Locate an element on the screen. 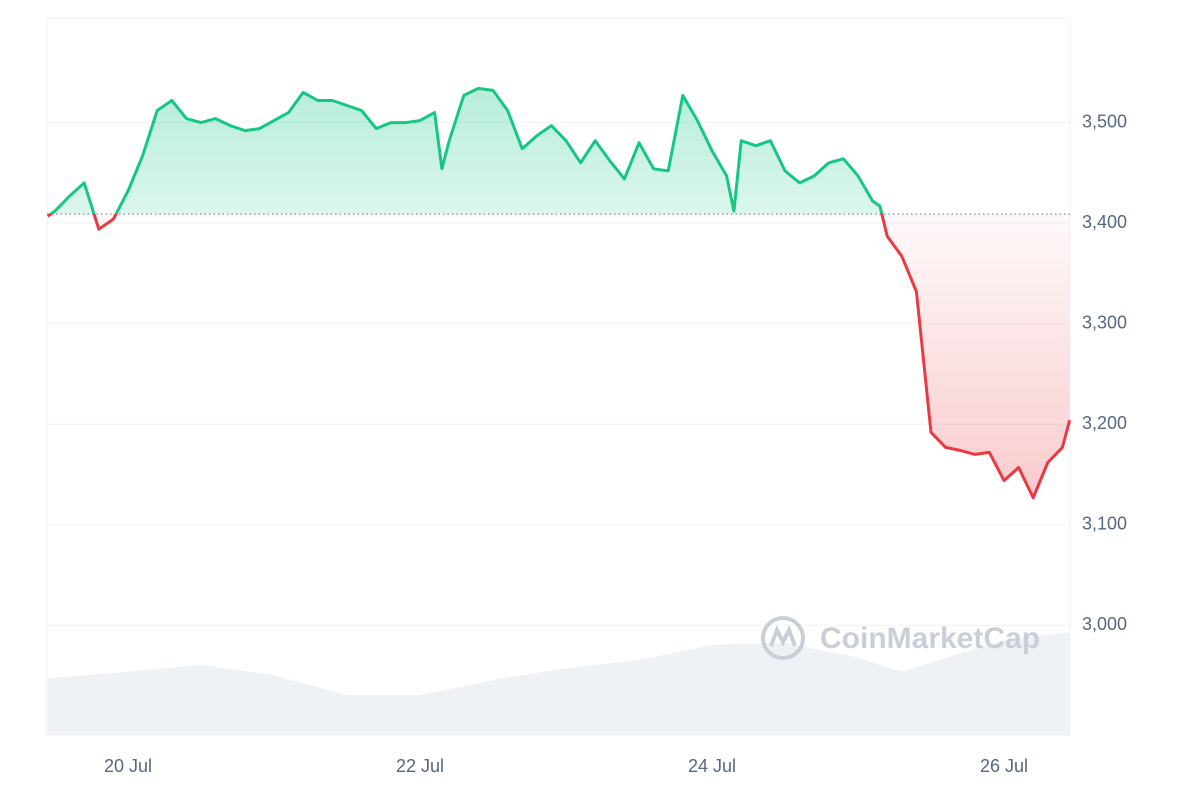 This screenshot has width=1200, height=800. watermark: CoinMarketCap is located at coordinates (930, 638).